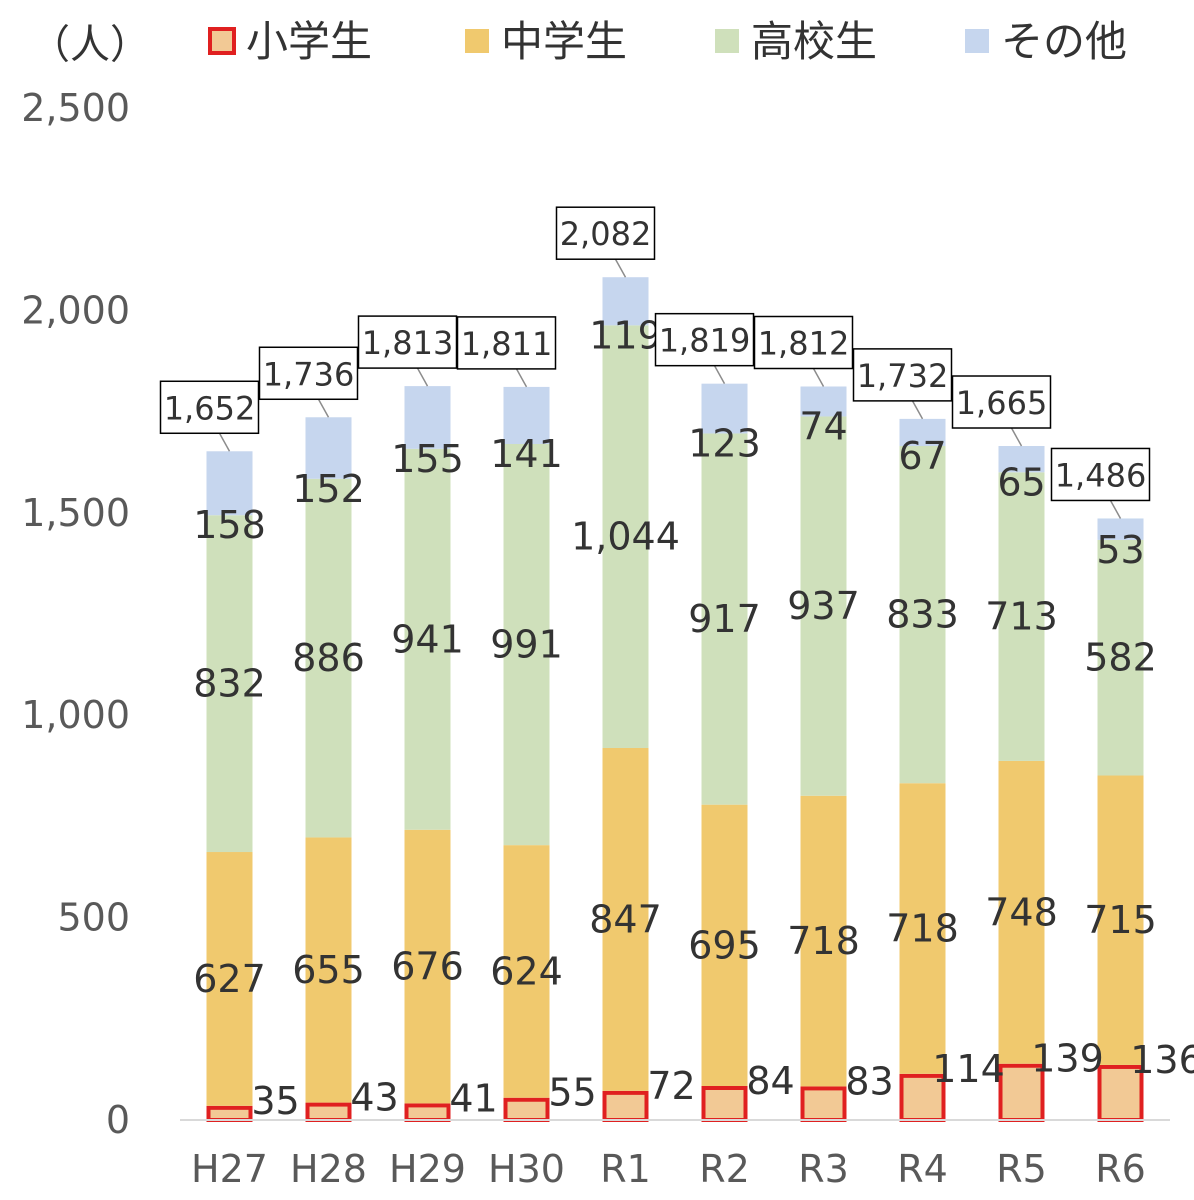  What do you see at coordinates (606, 234) in the screenshot?
I see `total-label: 2,082` at bounding box center [606, 234].